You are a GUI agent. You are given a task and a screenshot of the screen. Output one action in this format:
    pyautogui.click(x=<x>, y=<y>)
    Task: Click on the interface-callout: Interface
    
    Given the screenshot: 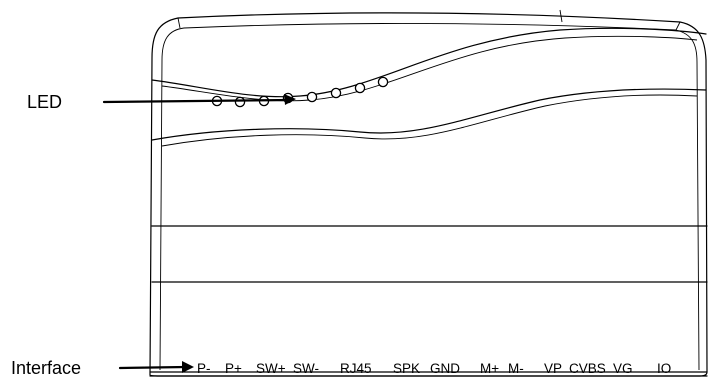 What is the action you would take?
    pyautogui.click(x=102, y=368)
    